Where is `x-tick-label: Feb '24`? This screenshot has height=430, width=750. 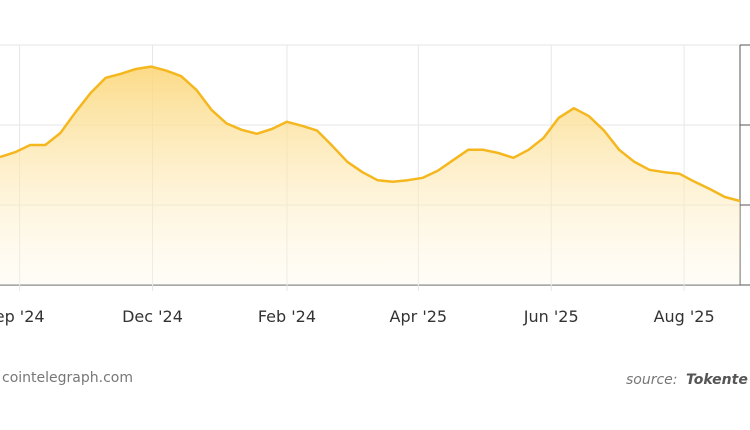 x-tick-label: Feb '24 is located at coordinates (287, 316).